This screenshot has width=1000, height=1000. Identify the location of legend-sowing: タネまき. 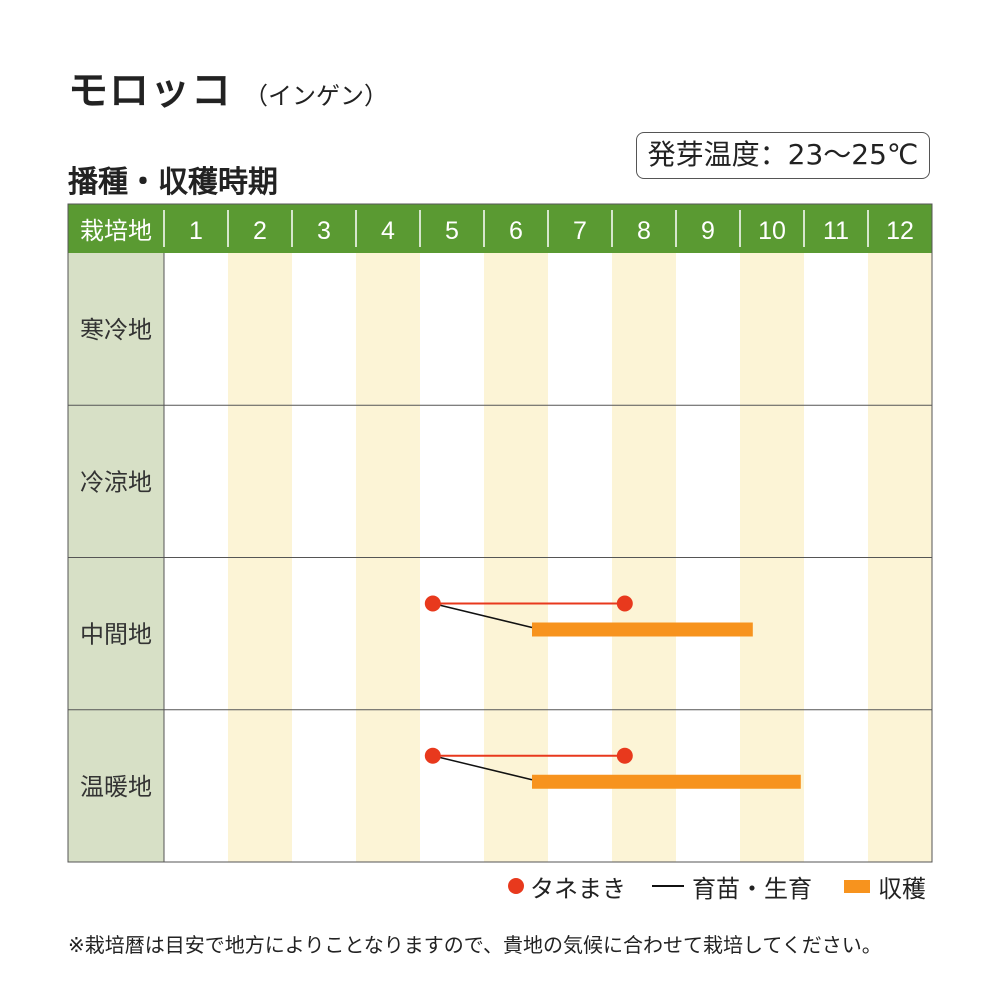
(567, 886).